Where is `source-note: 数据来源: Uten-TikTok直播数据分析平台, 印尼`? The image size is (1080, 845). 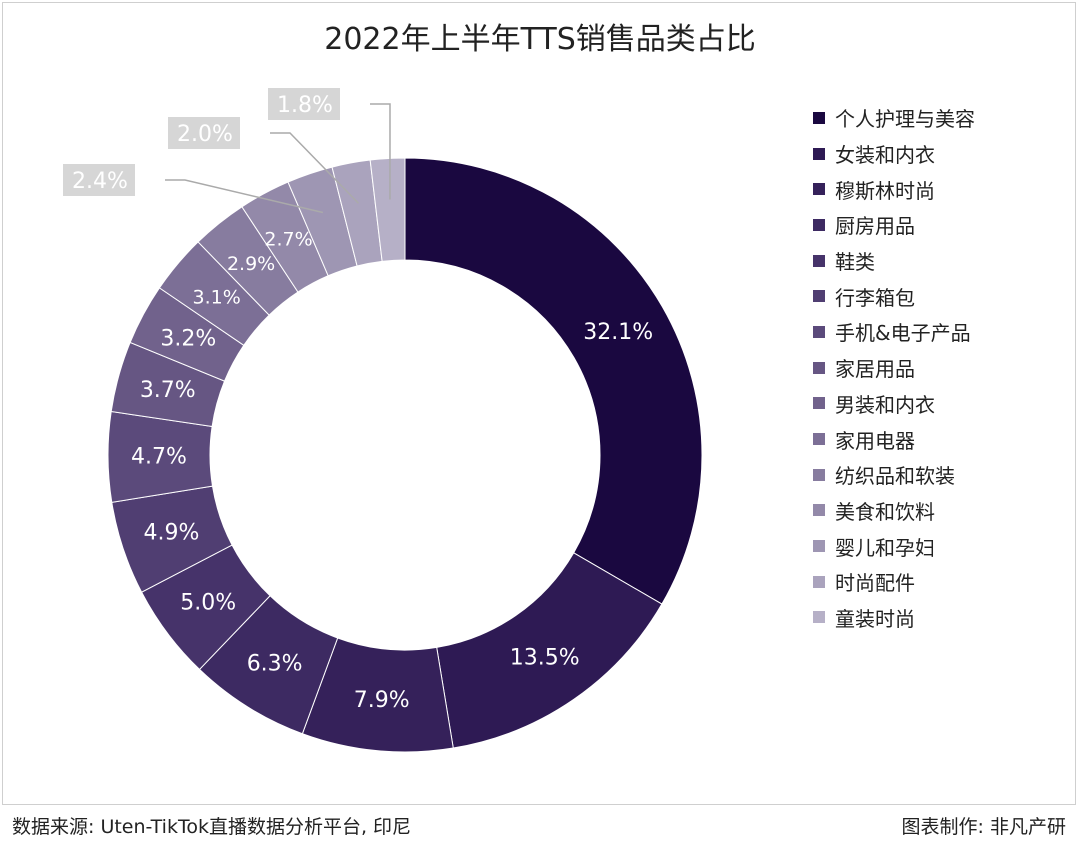
source-note: 数据来源: Uten-TikTok直播数据分析平台, 印尼 is located at coordinates (212, 827).